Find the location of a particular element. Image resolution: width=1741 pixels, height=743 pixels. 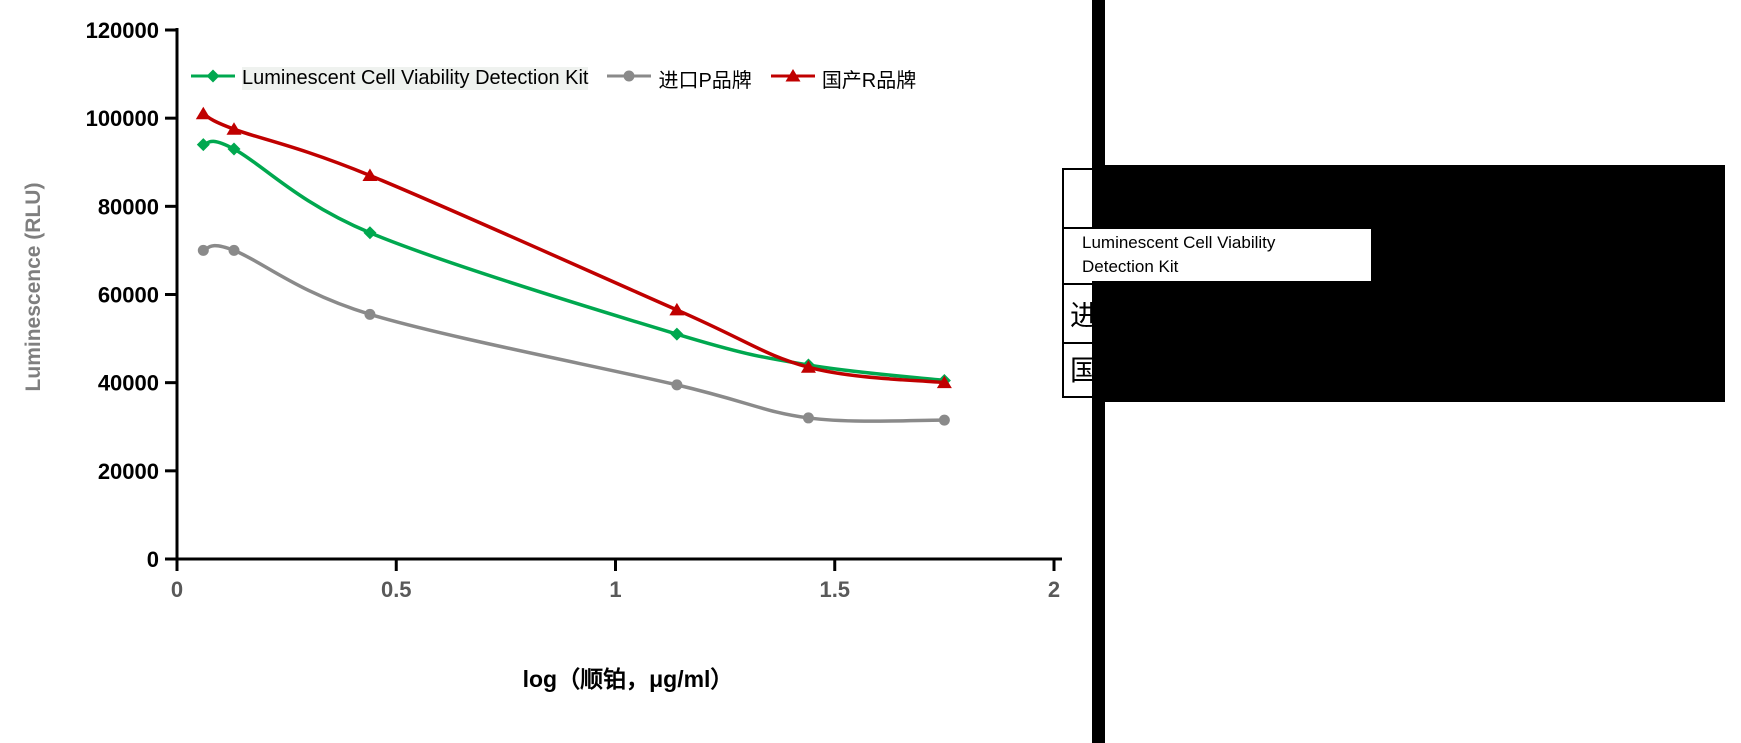

series-line-imported_p is located at coordinates (574, 333).